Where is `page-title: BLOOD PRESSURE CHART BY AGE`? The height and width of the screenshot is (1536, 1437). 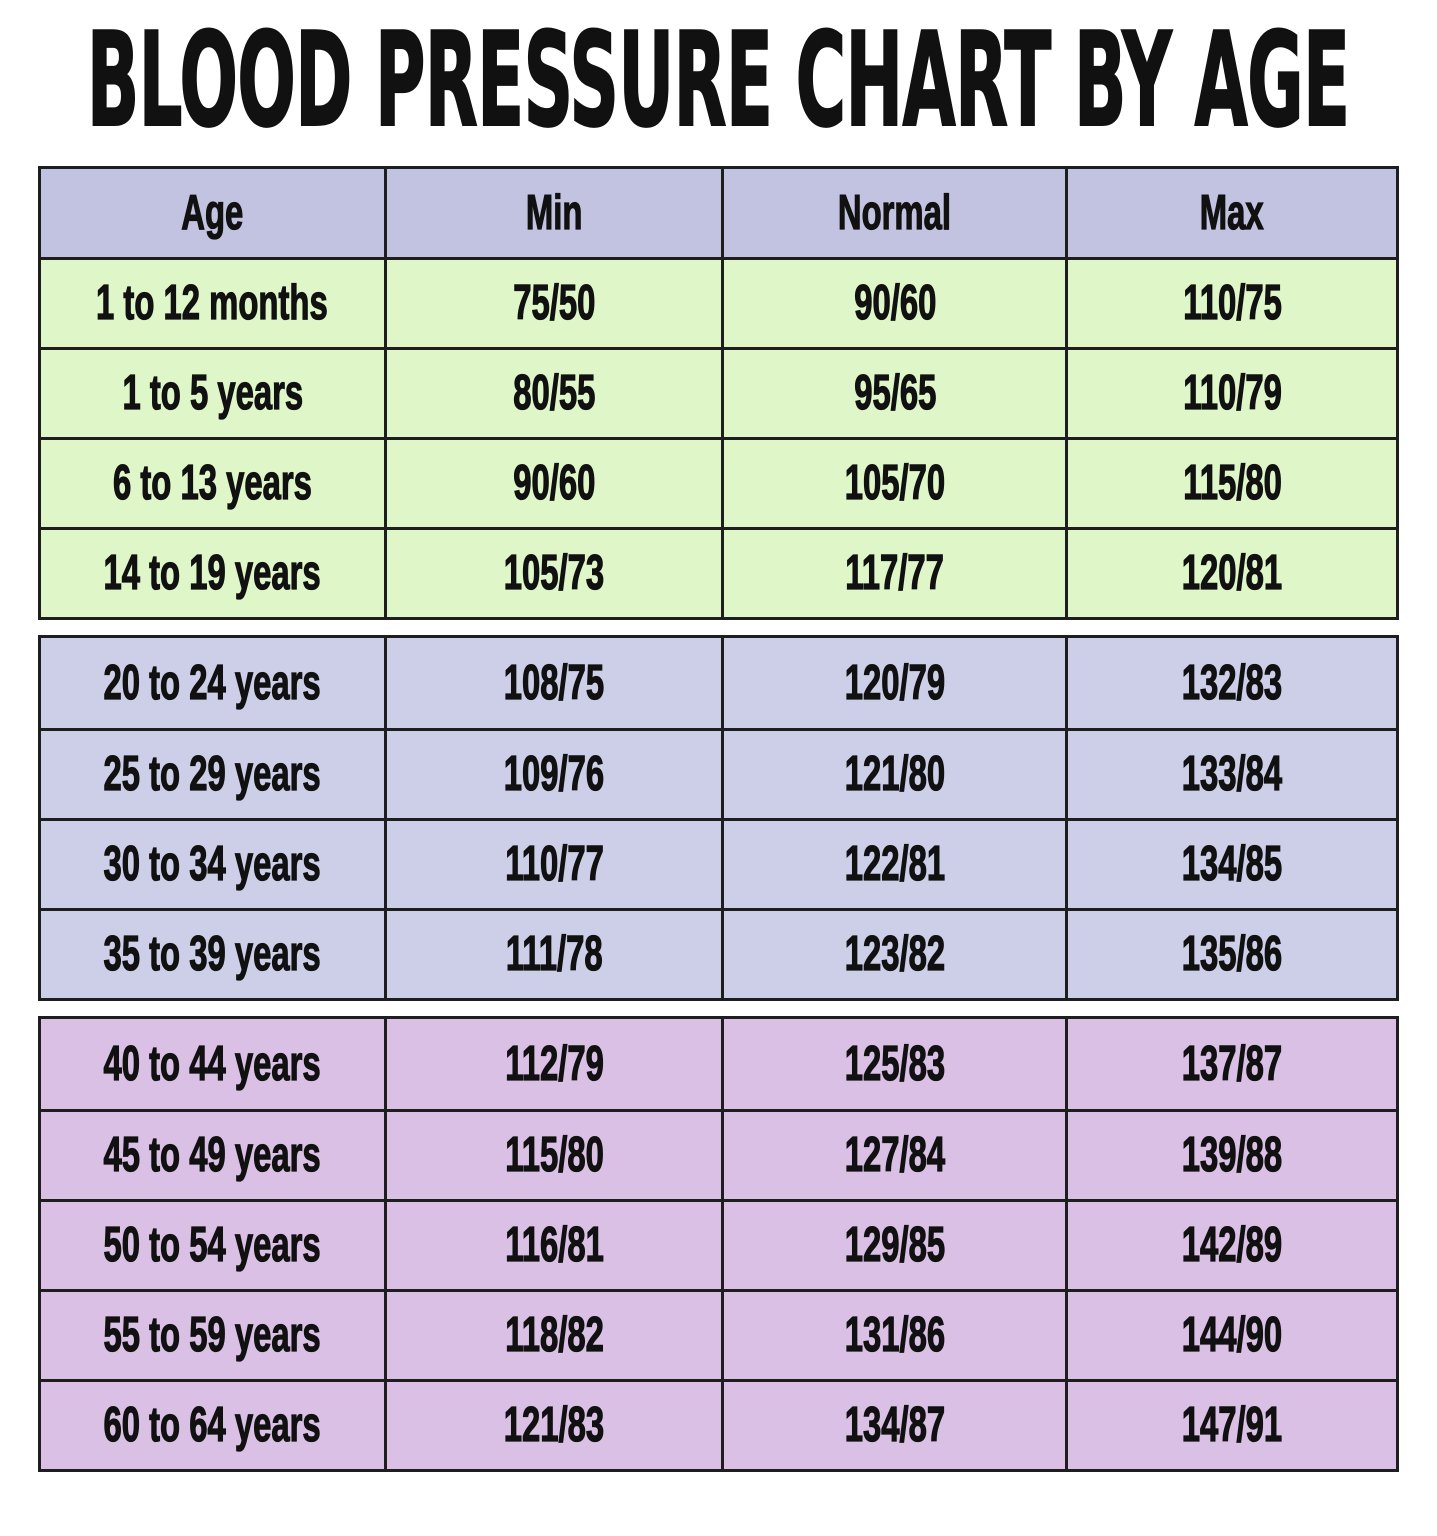
page-title: BLOOD PRESSURE CHART BY AGE is located at coordinates (718, 75).